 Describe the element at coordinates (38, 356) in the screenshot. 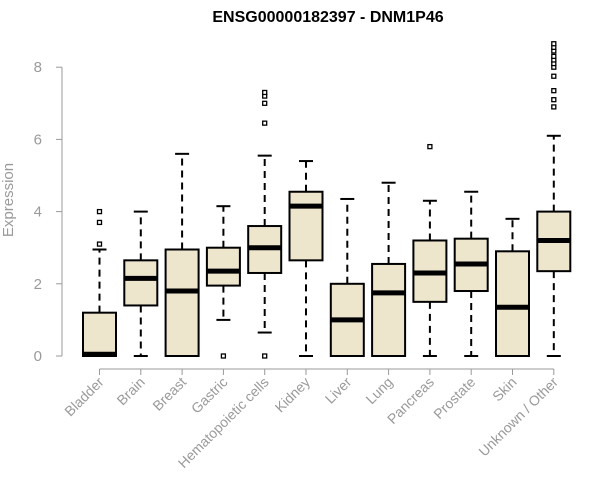

I see `y-tick-label: 0` at that location.